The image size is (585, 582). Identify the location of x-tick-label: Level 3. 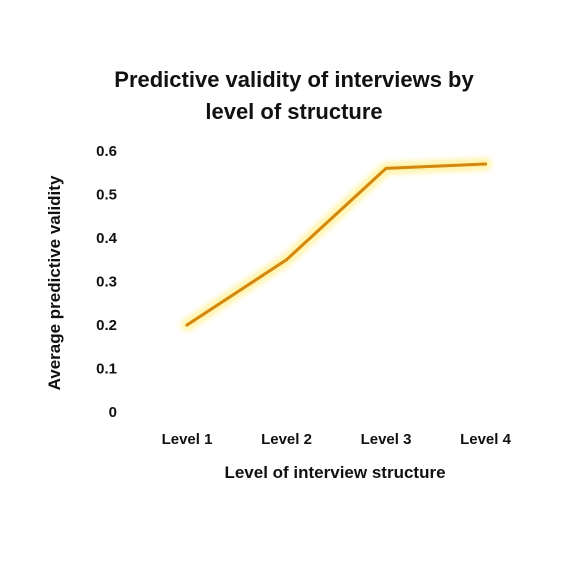
(386, 439).